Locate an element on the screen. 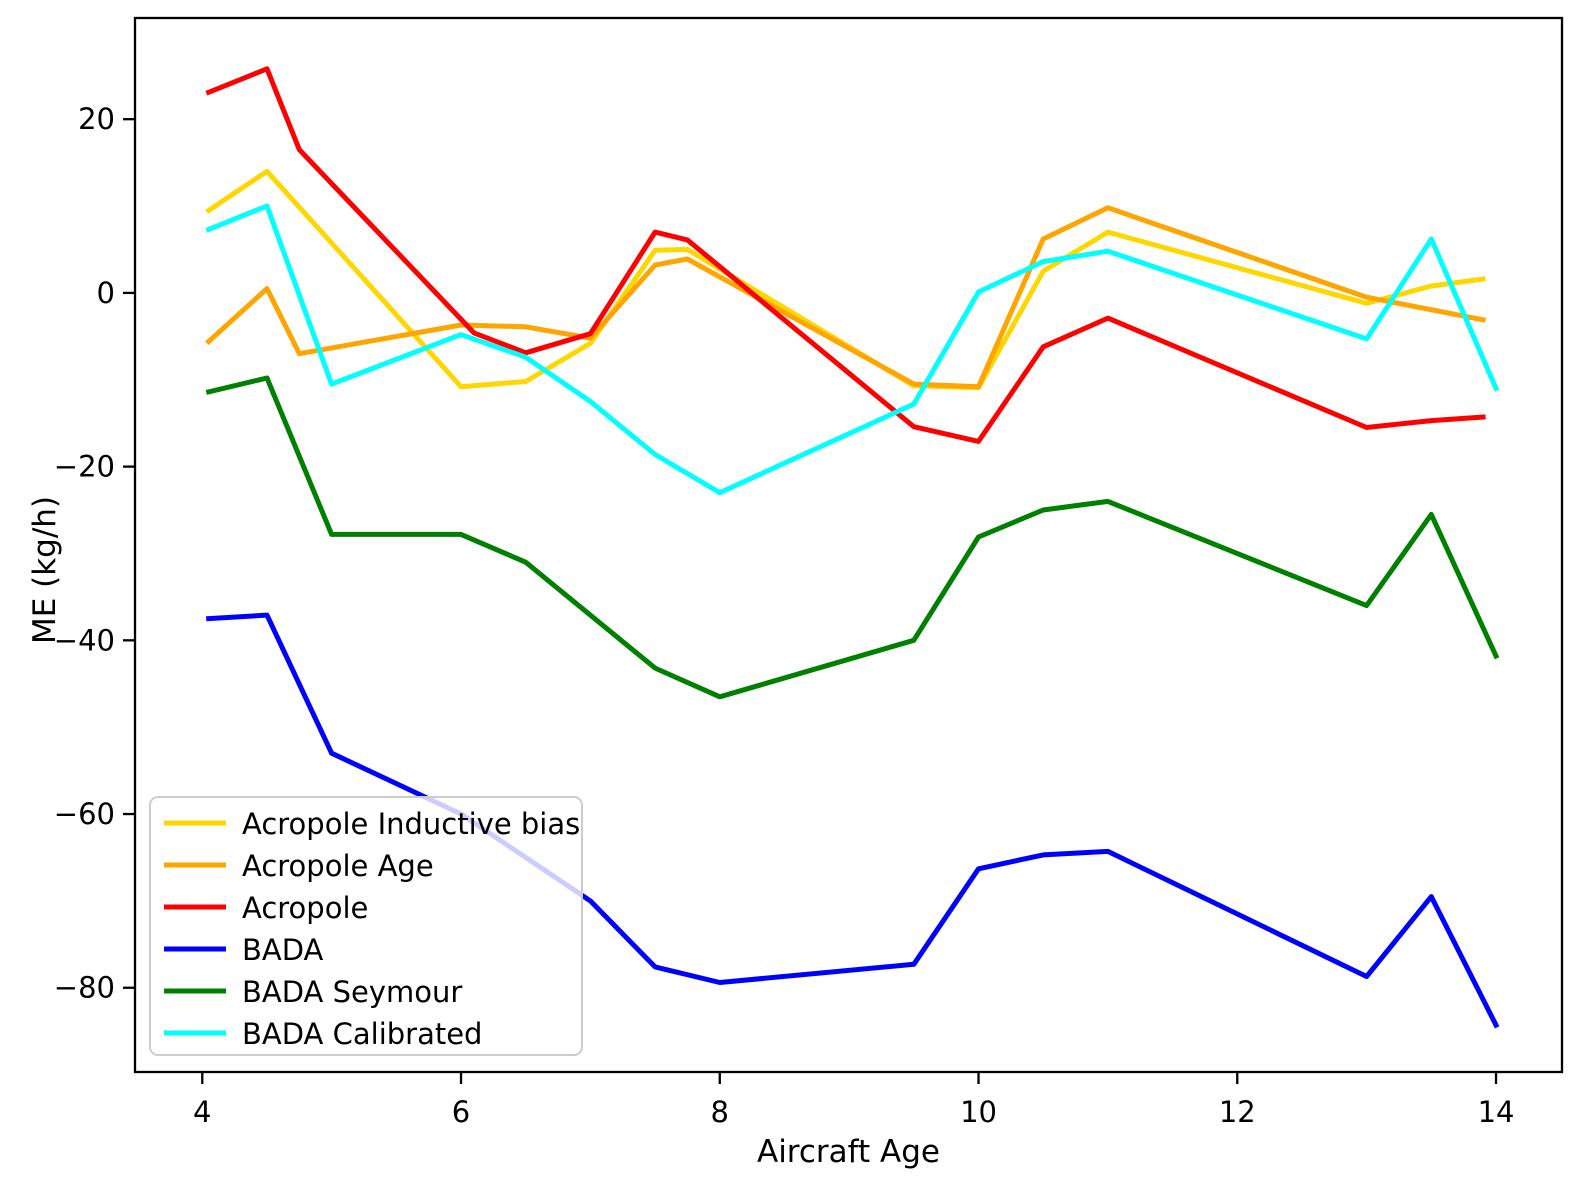 The width and height of the screenshot is (1580, 1180). legend-label-bada-calibrated: BADA Calibrated is located at coordinates (362, 1034).